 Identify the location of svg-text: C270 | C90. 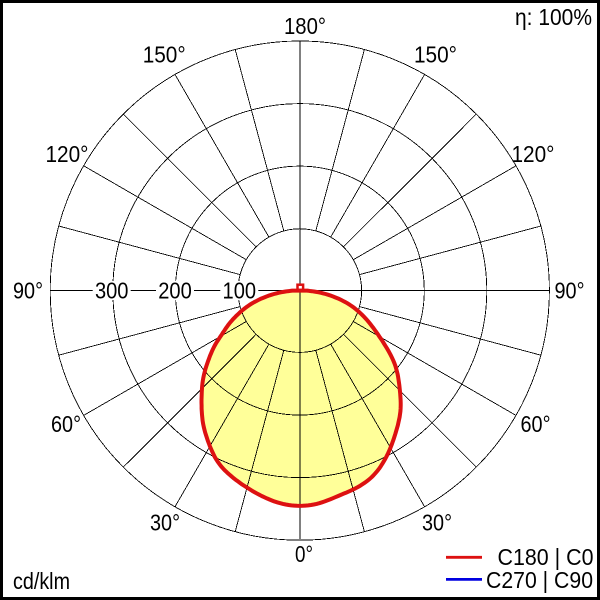
(539, 580).